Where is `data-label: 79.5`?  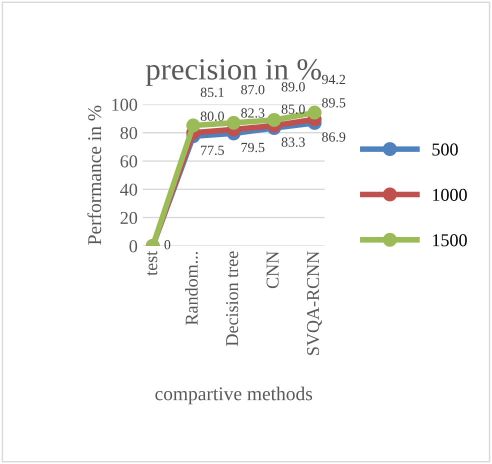 data-label: 79.5 is located at coordinates (253, 147).